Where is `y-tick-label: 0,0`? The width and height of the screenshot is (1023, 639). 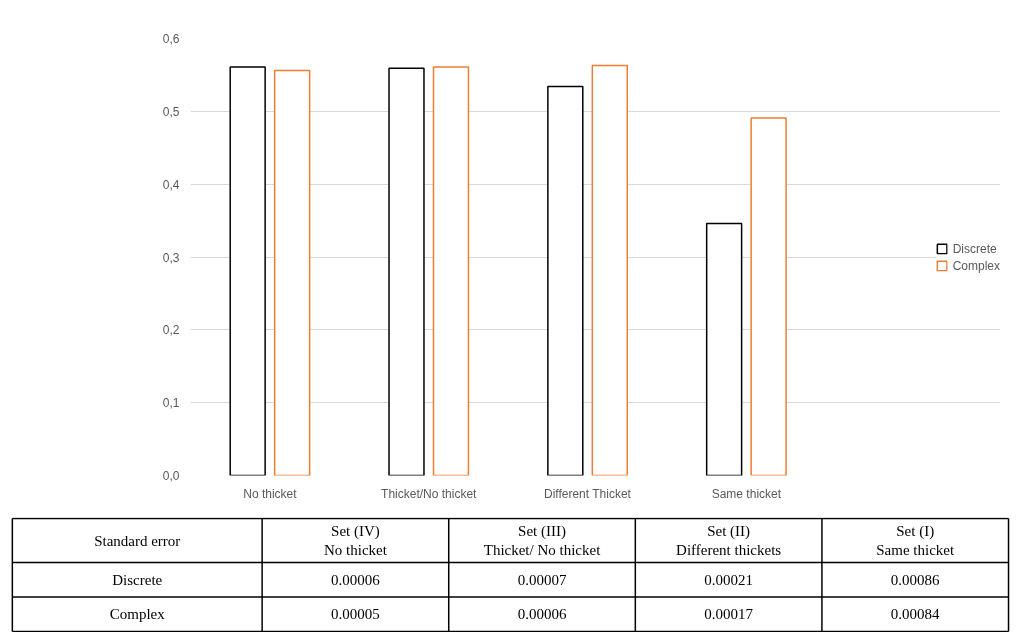
y-tick-label: 0,0 is located at coordinates (171, 476).